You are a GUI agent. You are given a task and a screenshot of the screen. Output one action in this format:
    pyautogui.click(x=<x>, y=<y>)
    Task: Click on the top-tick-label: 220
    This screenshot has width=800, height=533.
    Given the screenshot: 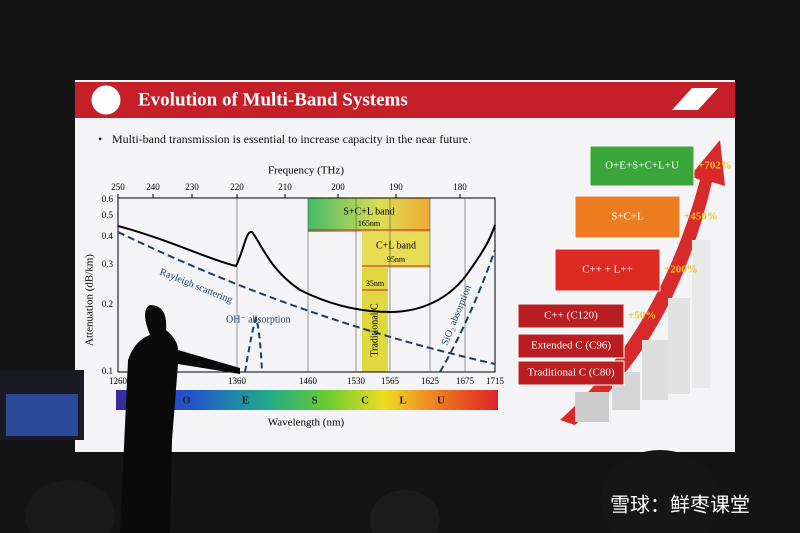 What is the action you would take?
    pyautogui.click(x=237, y=187)
    